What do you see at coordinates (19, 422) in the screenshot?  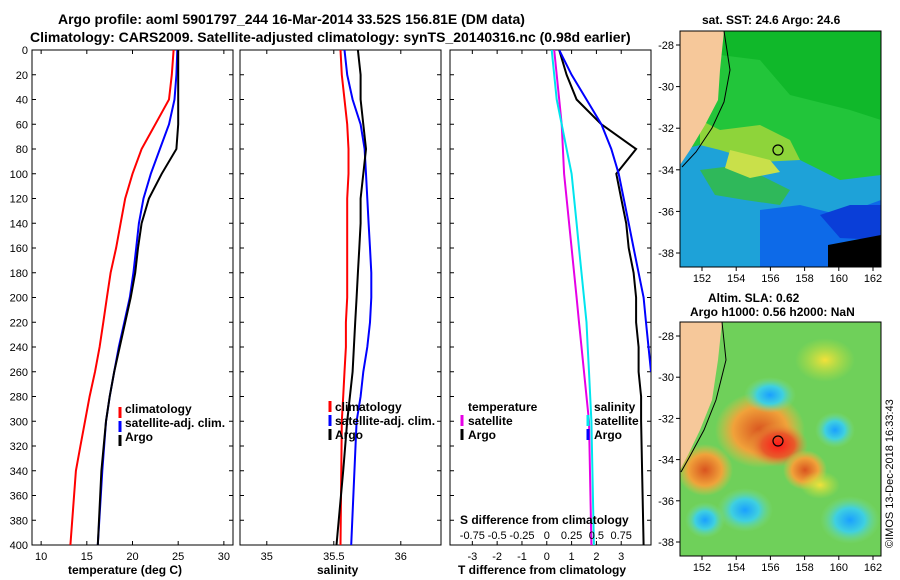 I see `depth-tick-label: 300` at bounding box center [19, 422].